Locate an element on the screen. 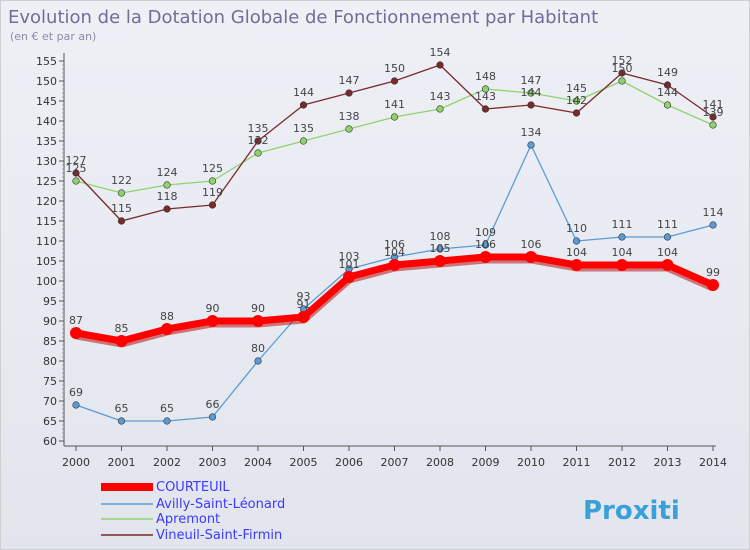 Image resolution: width=750 pixels, height=550 pixels. y-tick-label: 85 is located at coordinates (50, 341).